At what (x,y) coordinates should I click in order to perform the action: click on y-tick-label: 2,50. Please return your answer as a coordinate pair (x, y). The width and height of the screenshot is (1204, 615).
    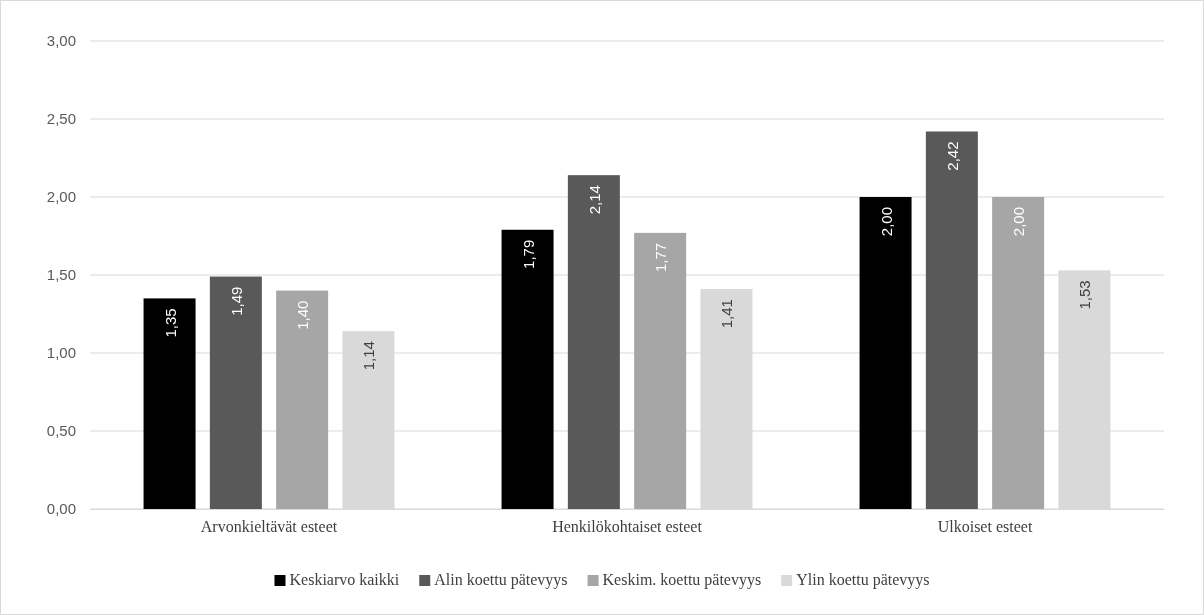
    Looking at the image, I should click on (61, 119).